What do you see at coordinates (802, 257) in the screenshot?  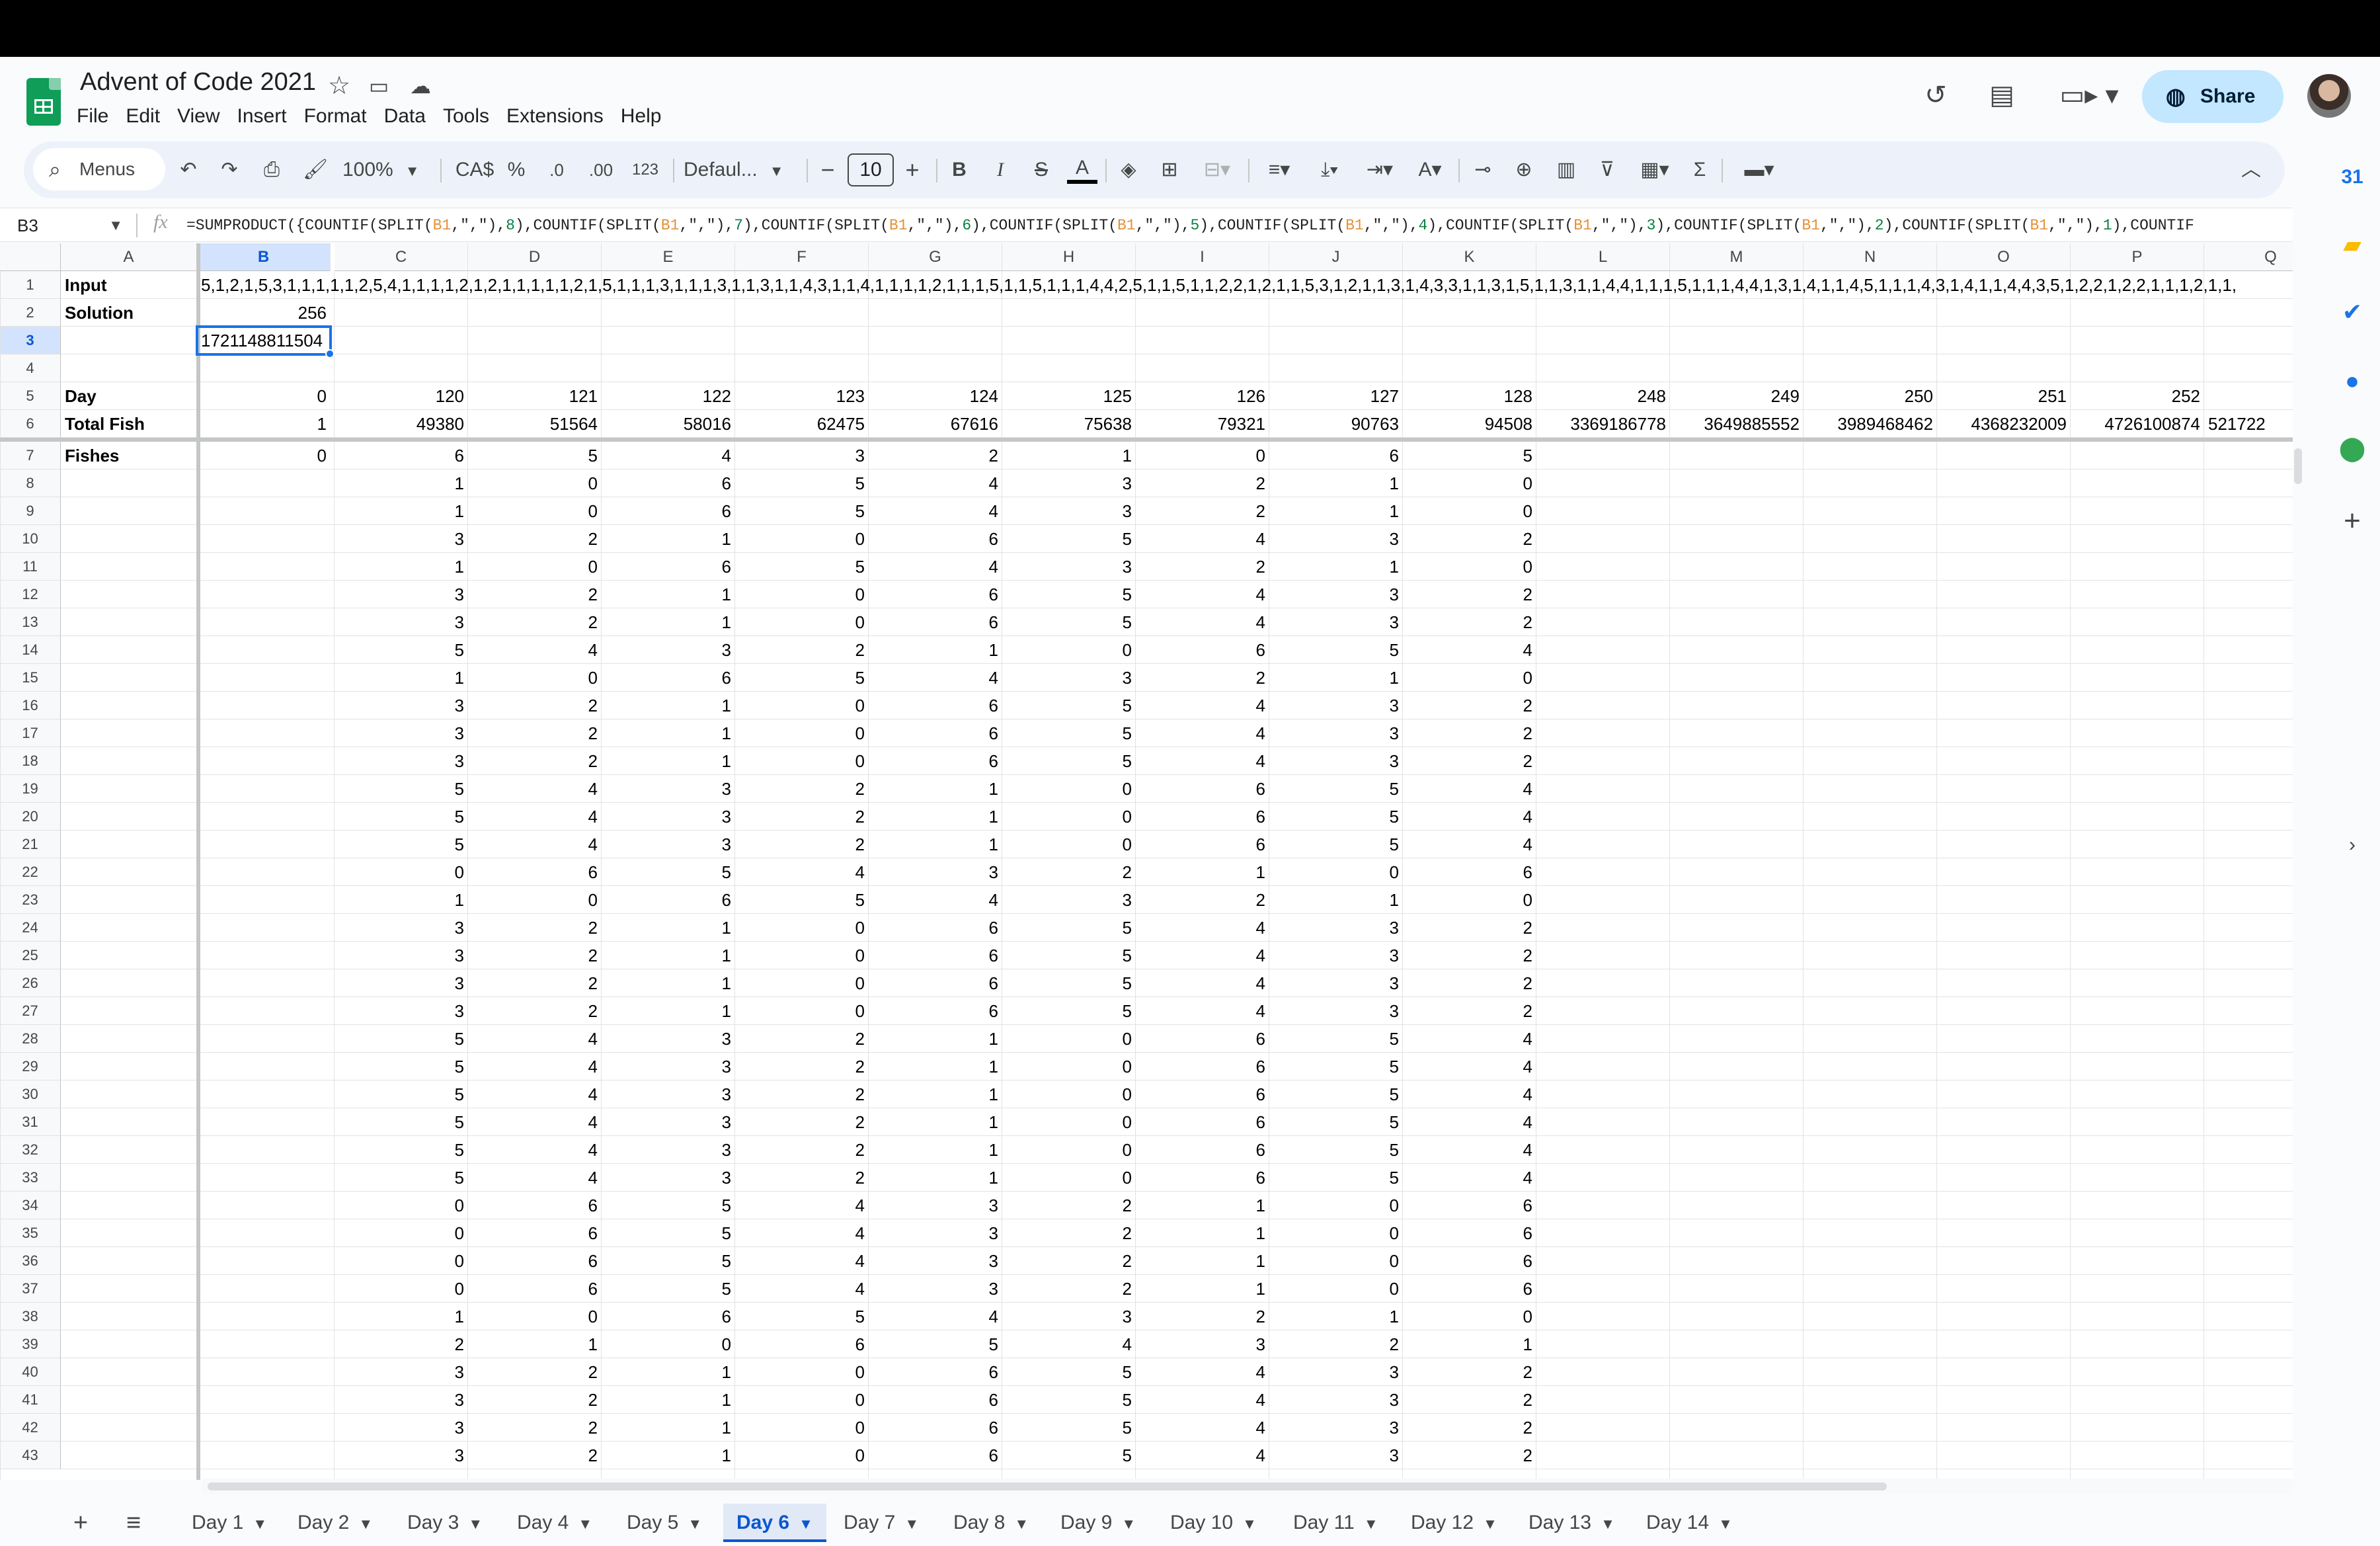 I see `column-header-f: F` at bounding box center [802, 257].